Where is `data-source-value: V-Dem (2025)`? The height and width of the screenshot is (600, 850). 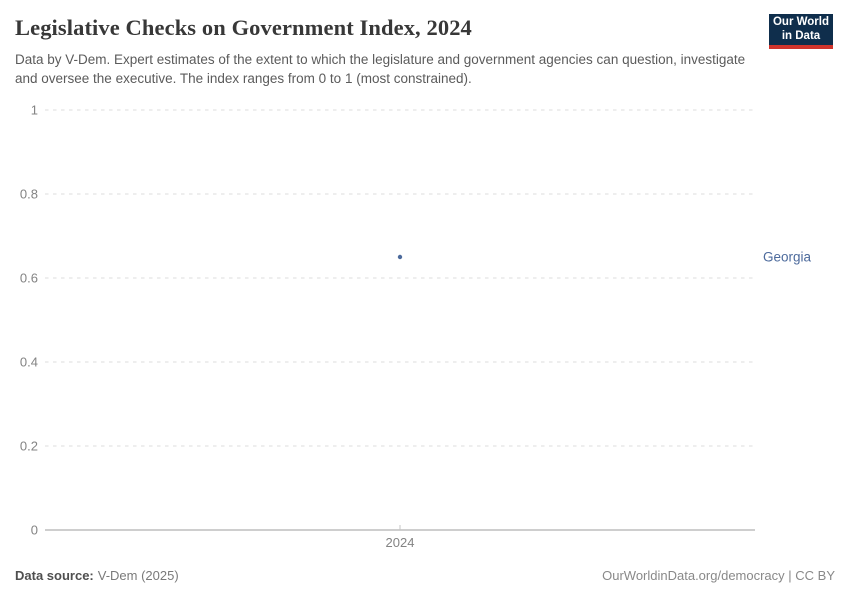 data-source-value: V-Dem (2025) is located at coordinates (138, 575).